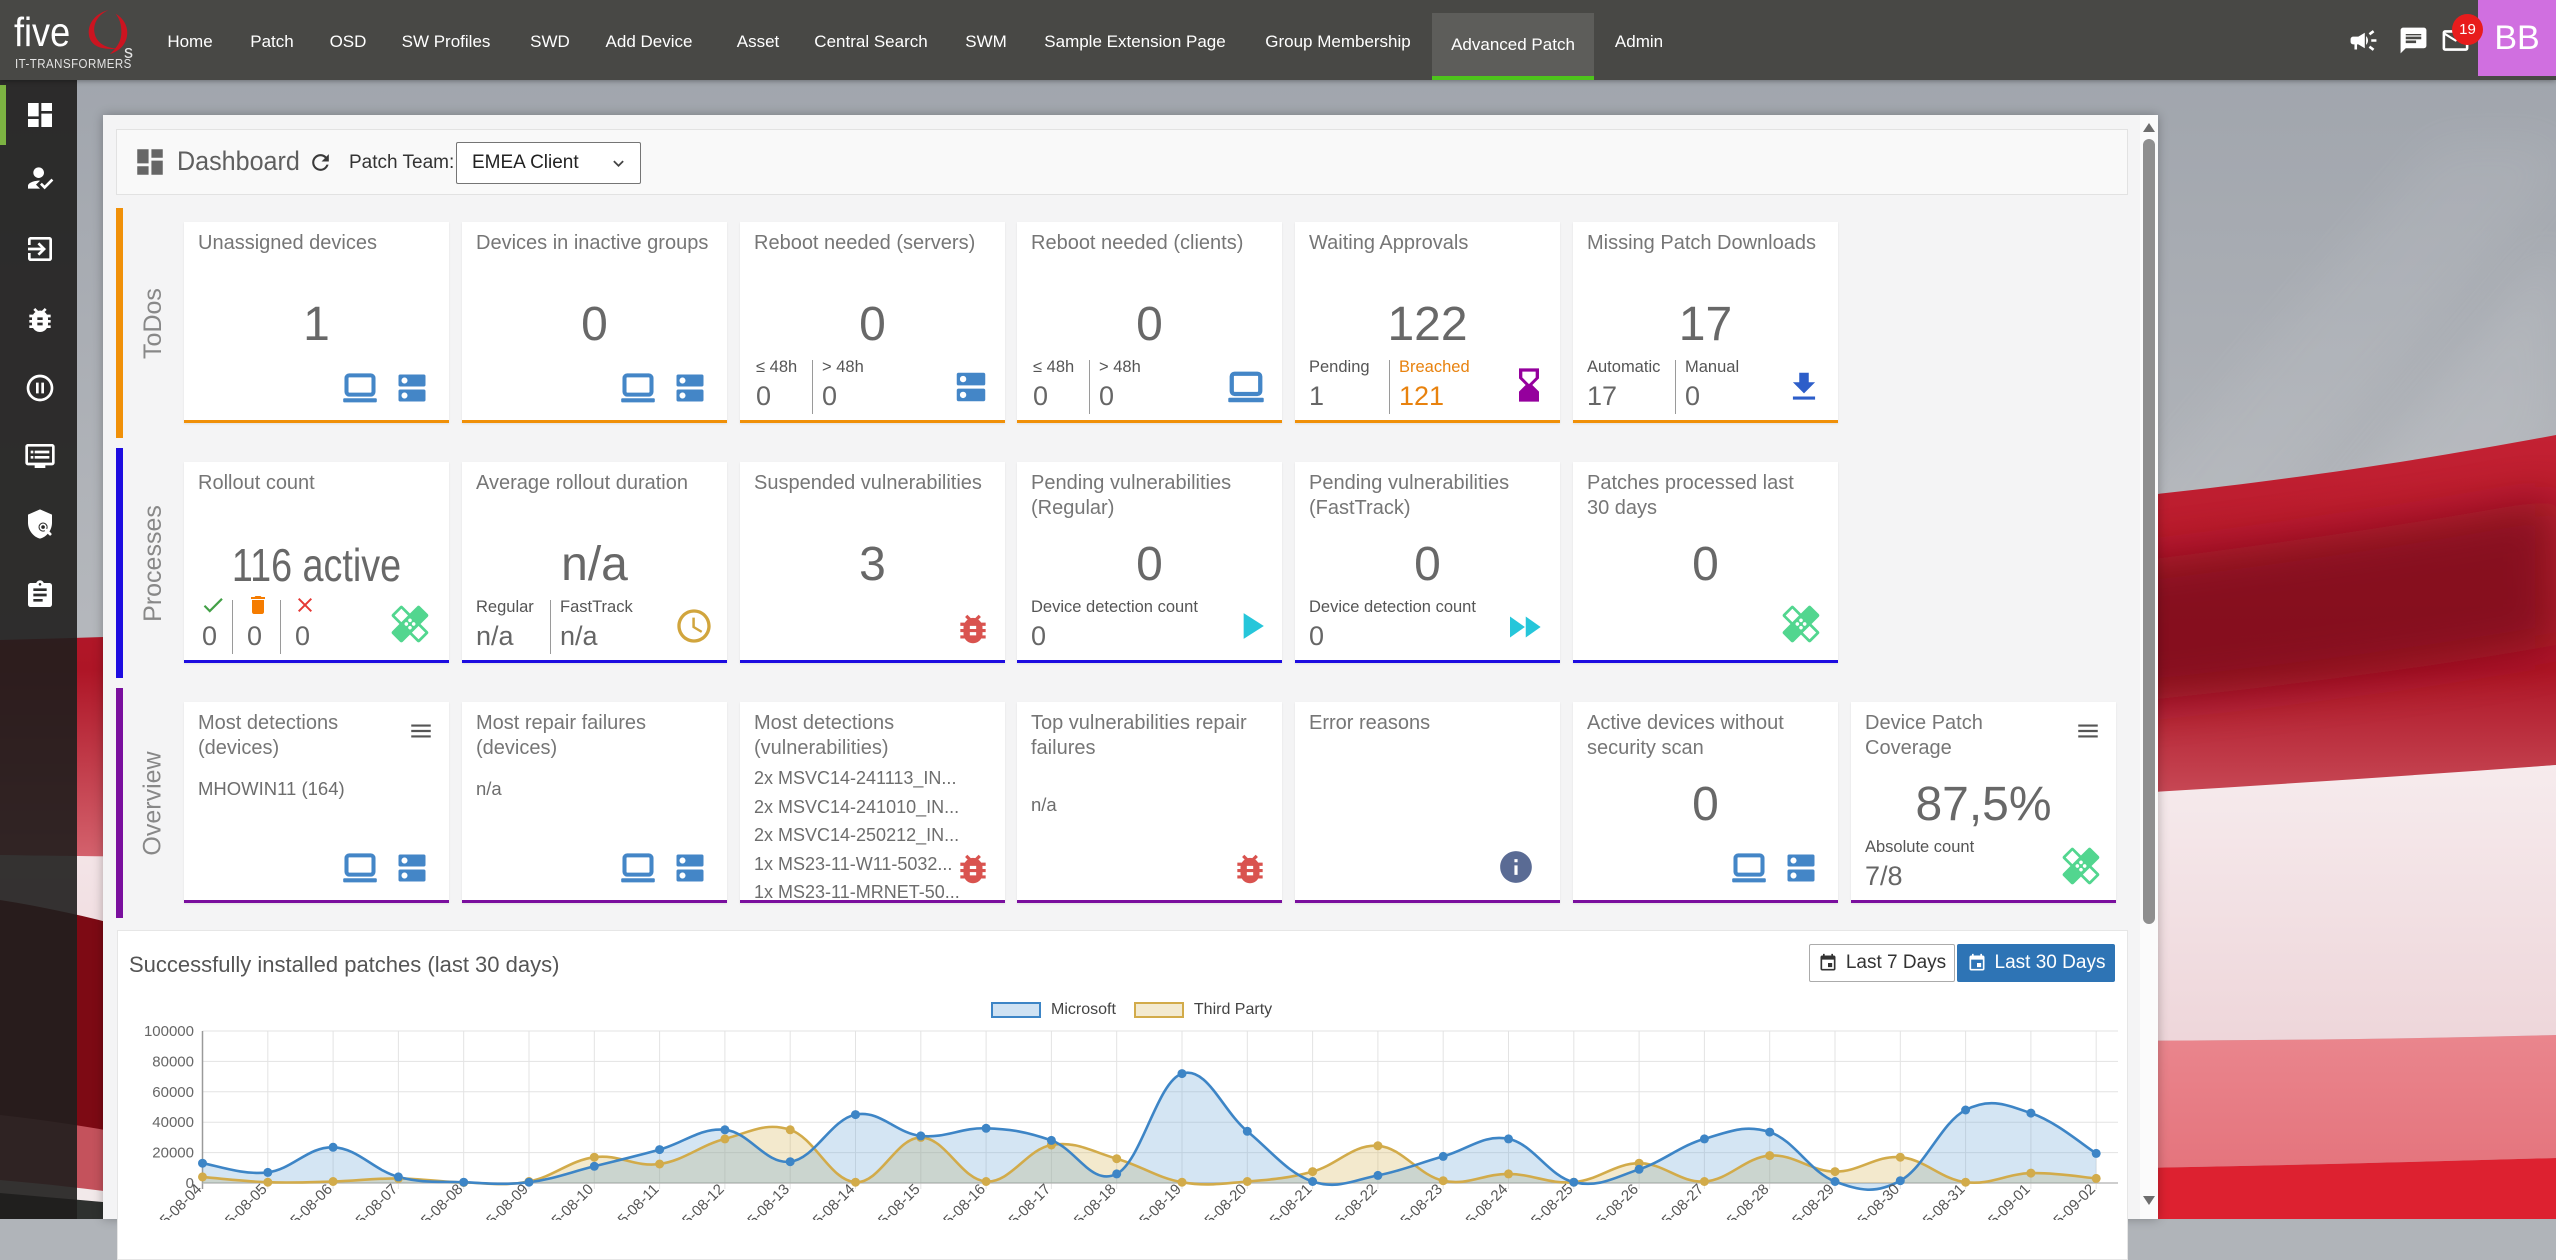 The image size is (2556, 1260). I want to click on svg-text: 100000, so click(169, 1031).